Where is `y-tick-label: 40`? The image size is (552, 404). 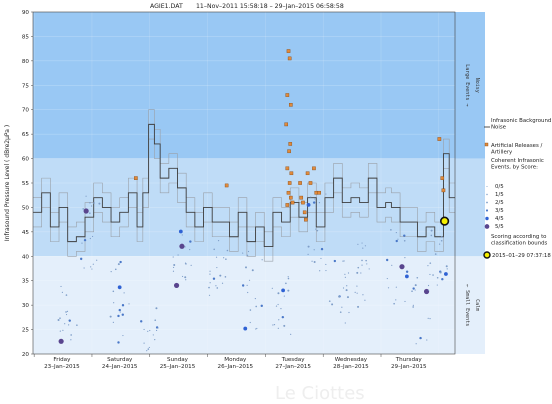 y-tick-label: 40 is located at coordinates (26, 257).